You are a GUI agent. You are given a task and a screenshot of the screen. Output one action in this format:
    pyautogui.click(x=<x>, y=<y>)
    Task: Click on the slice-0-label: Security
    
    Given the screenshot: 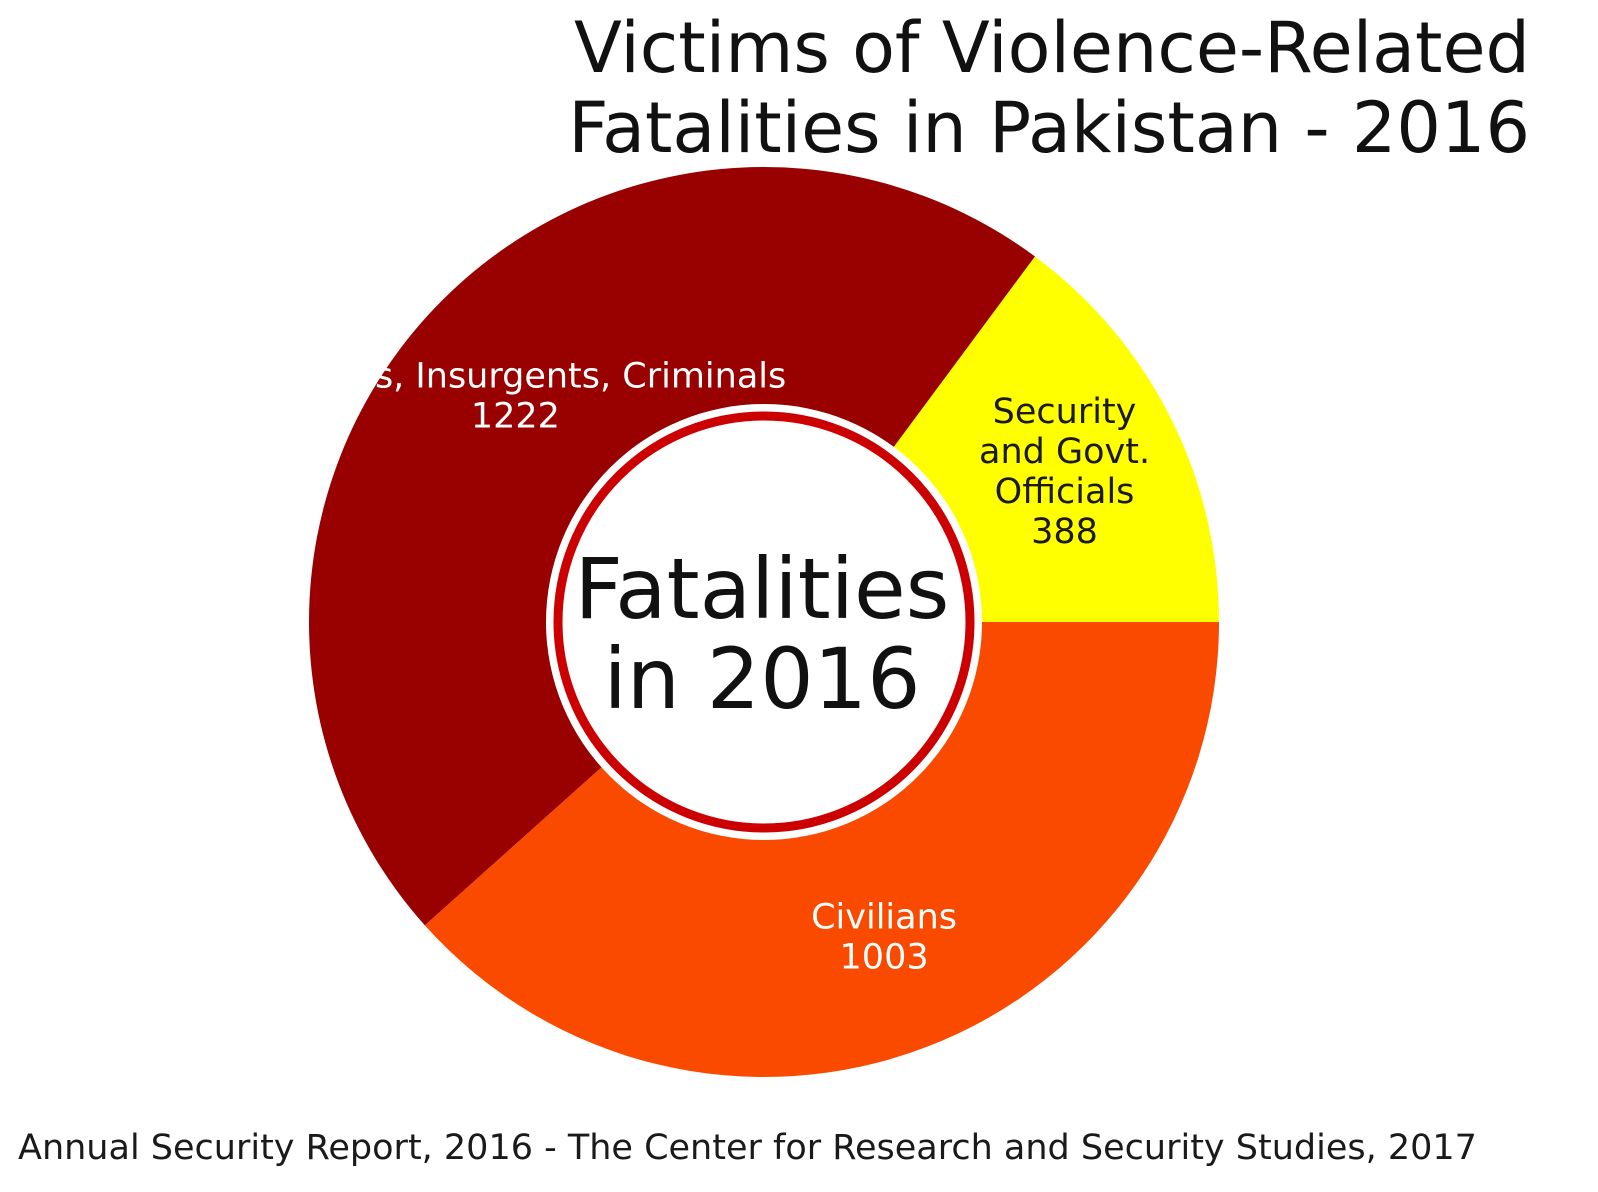 What is the action you would take?
    pyautogui.click(x=1065, y=412)
    